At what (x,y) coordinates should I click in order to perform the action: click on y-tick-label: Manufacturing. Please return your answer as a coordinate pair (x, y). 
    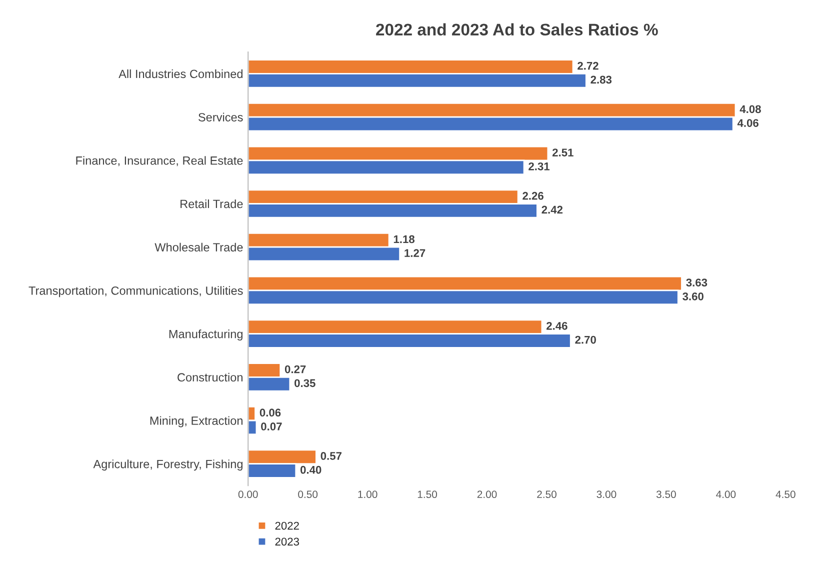
    Looking at the image, I should click on (205, 335).